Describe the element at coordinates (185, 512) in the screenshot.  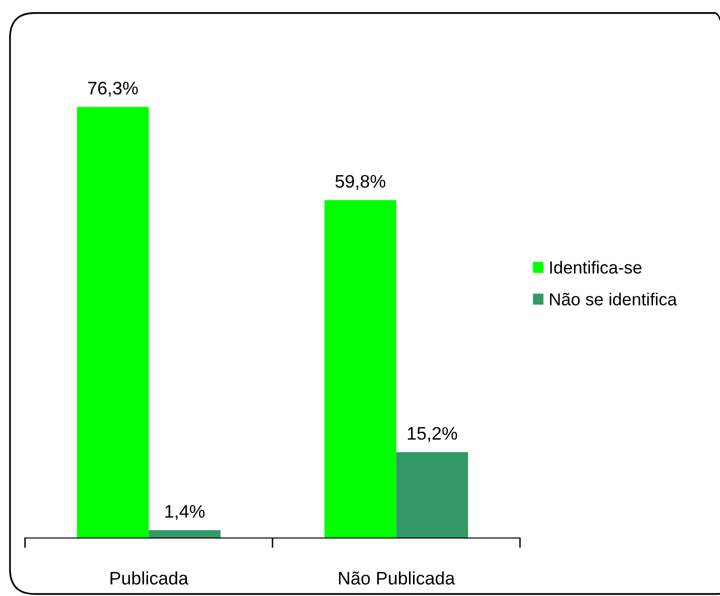
I see `data-label: 1,4%` at that location.